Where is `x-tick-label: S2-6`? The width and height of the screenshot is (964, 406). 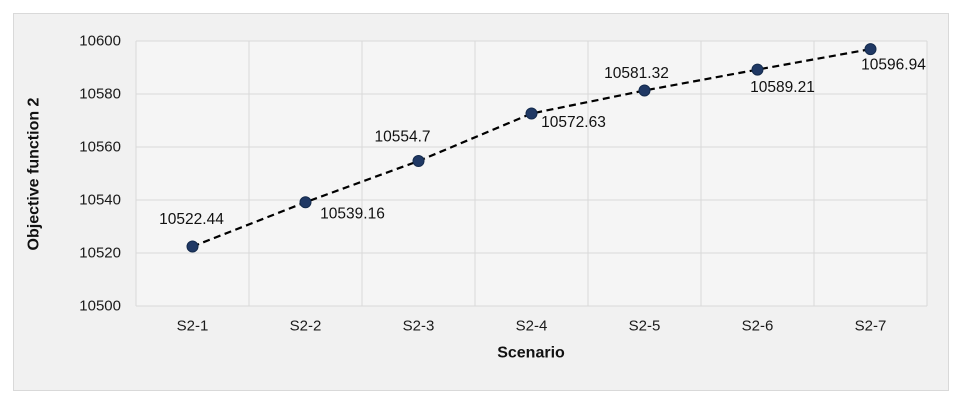
x-tick-label: S2-6 is located at coordinates (758, 326).